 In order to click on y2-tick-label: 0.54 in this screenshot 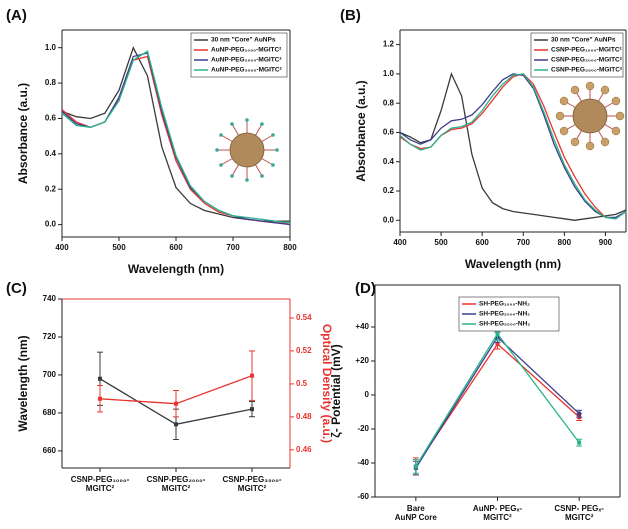, I will do `click(304, 317)`.